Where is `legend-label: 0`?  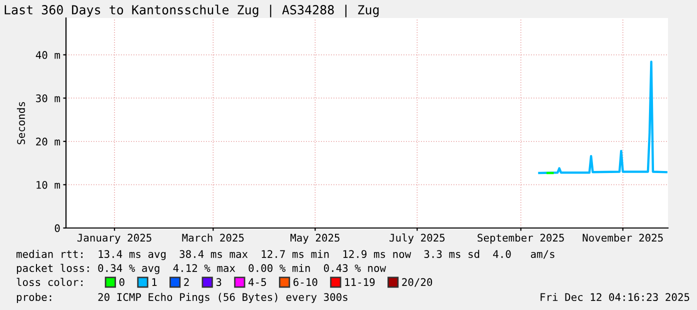 legend-label: 0 is located at coordinates (121, 282).